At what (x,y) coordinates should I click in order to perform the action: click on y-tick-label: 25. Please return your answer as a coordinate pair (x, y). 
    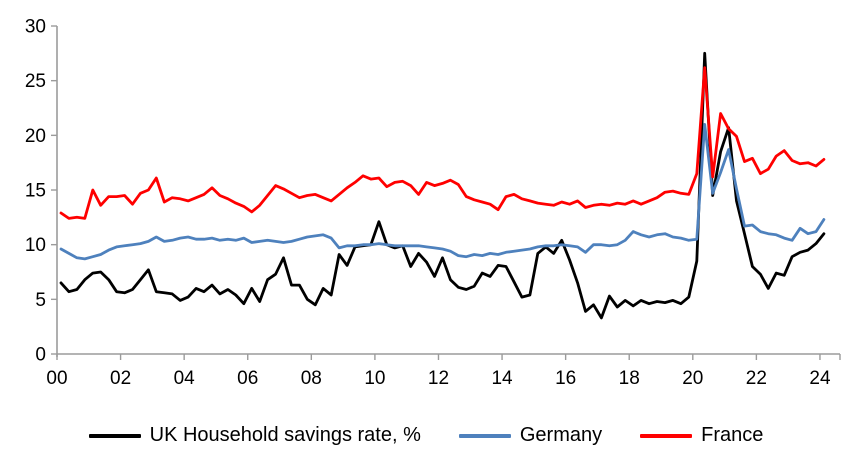
    Looking at the image, I should click on (35, 81).